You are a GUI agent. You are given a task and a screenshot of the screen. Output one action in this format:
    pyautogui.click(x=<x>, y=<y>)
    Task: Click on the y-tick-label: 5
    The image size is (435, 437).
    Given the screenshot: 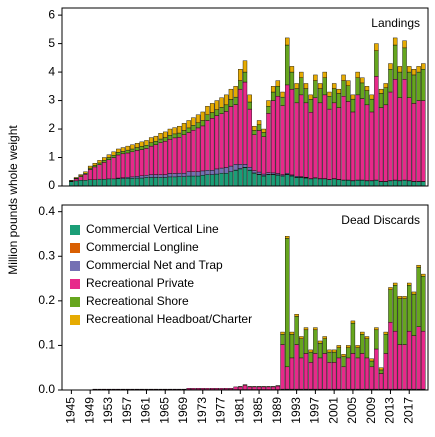 What is the action you would take?
    pyautogui.click(x=51, y=43)
    